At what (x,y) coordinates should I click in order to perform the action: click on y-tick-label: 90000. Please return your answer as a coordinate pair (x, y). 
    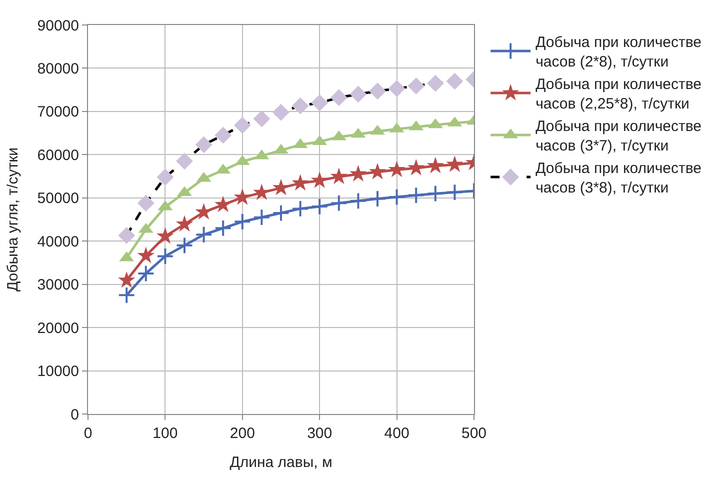
    Looking at the image, I should click on (58, 25).